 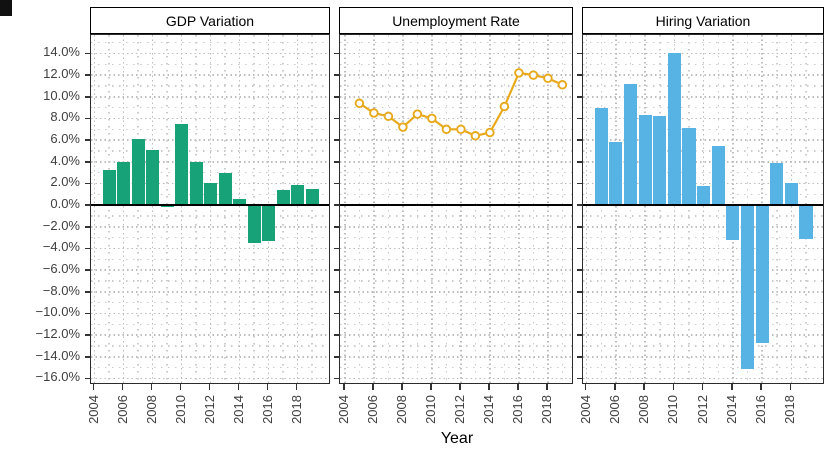 What do you see at coordinates (240, 202) in the screenshot?
I see `bar-2014` at bounding box center [240, 202].